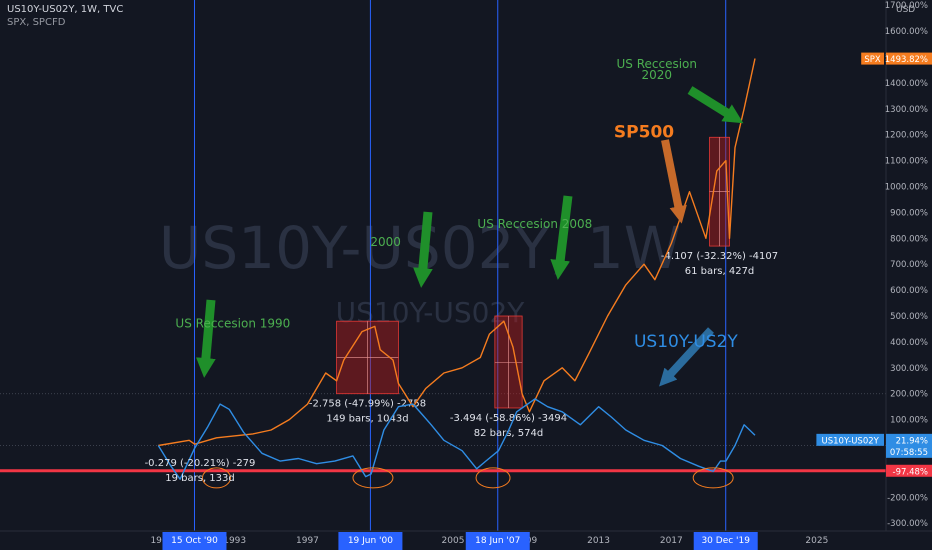 This screenshot has height=550, width=932. Describe the element at coordinates (906, 84) in the screenshot. I see `price-tick-label: 1400.00%` at that location.